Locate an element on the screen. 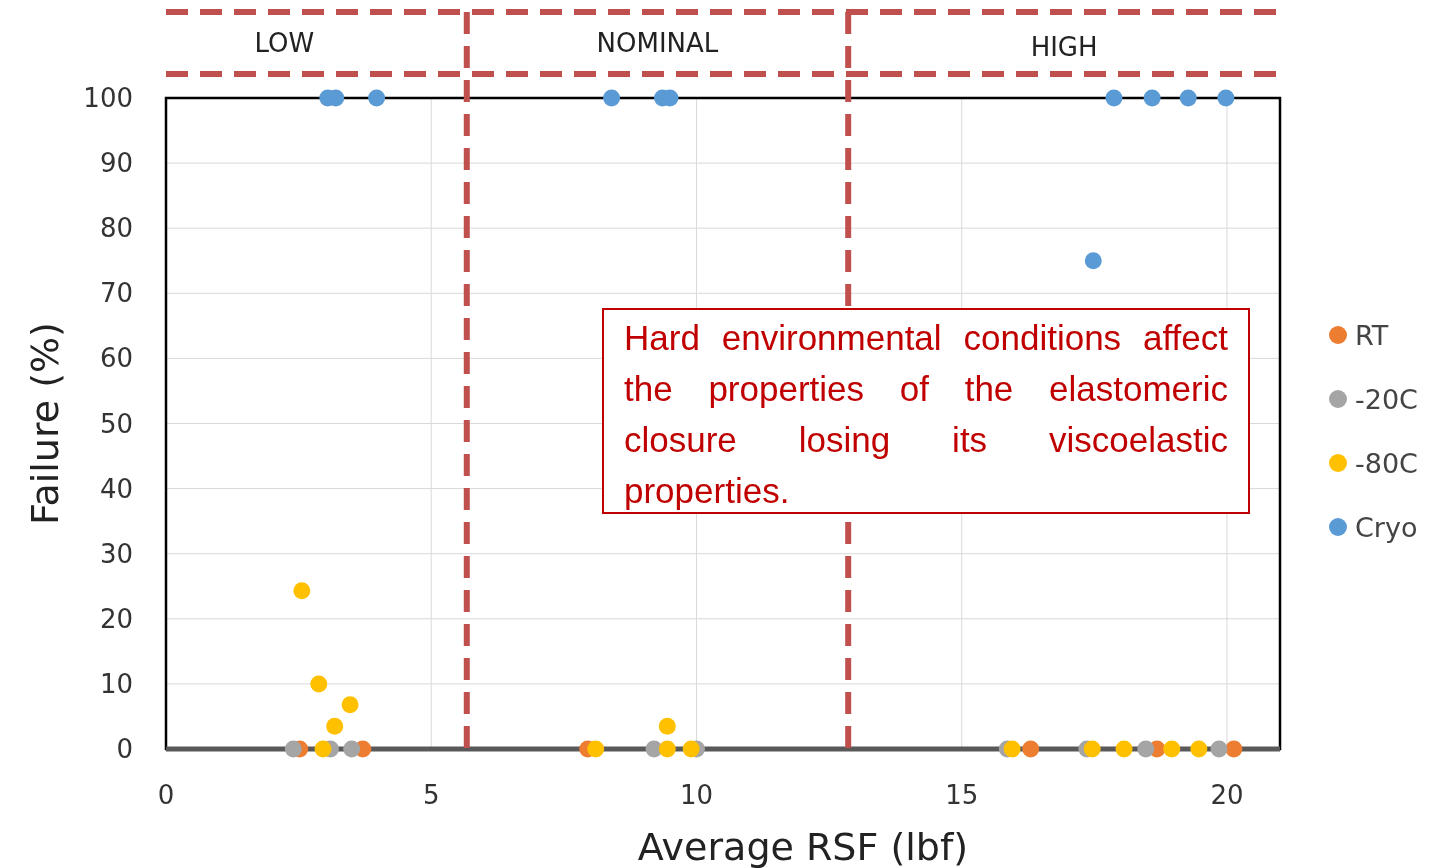  x-tick-label: 20 is located at coordinates (1227, 795).